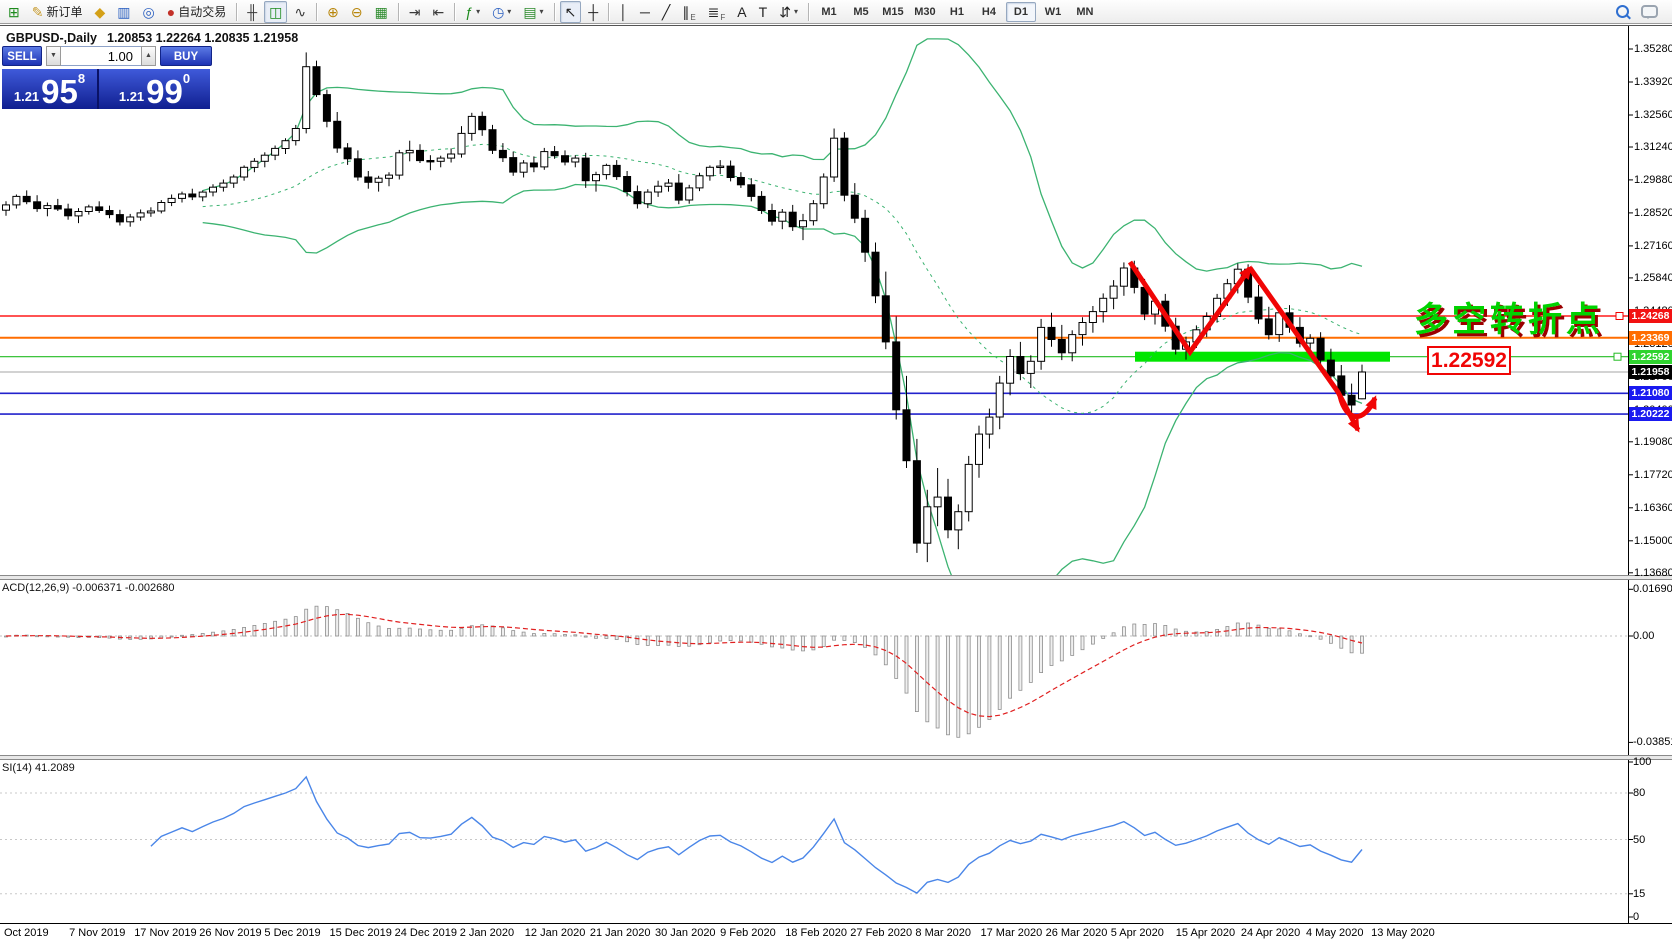  Describe the element at coordinates (498, 11) in the screenshot. I see `periods-icon: ◷` at that location.